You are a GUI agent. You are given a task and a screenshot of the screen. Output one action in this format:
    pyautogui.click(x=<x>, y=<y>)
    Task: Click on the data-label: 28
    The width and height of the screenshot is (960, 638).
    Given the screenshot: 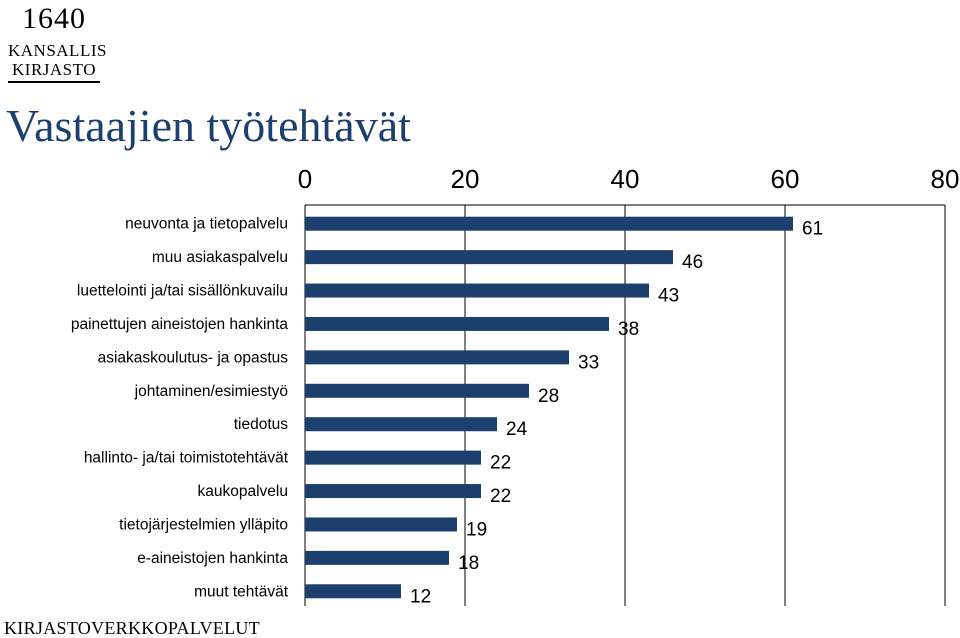 What is the action you would take?
    pyautogui.click(x=548, y=396)
    